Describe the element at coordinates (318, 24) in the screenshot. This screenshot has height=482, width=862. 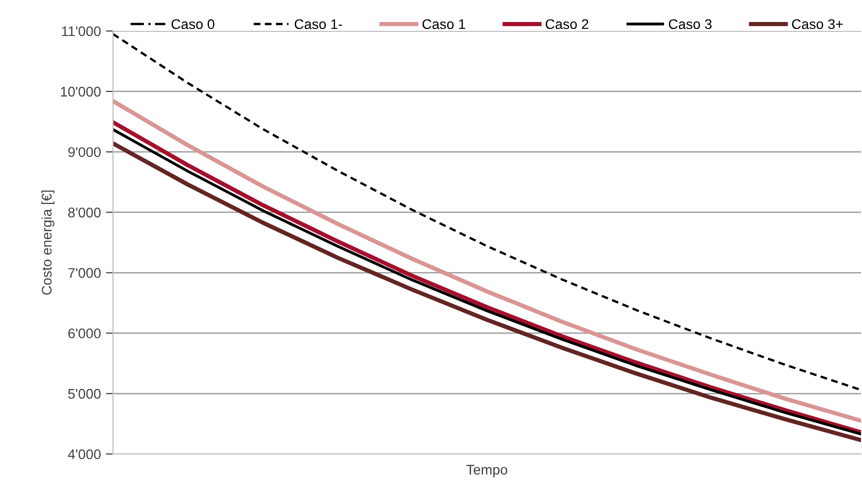
I see `legend-label: Caso 1-` at that location.